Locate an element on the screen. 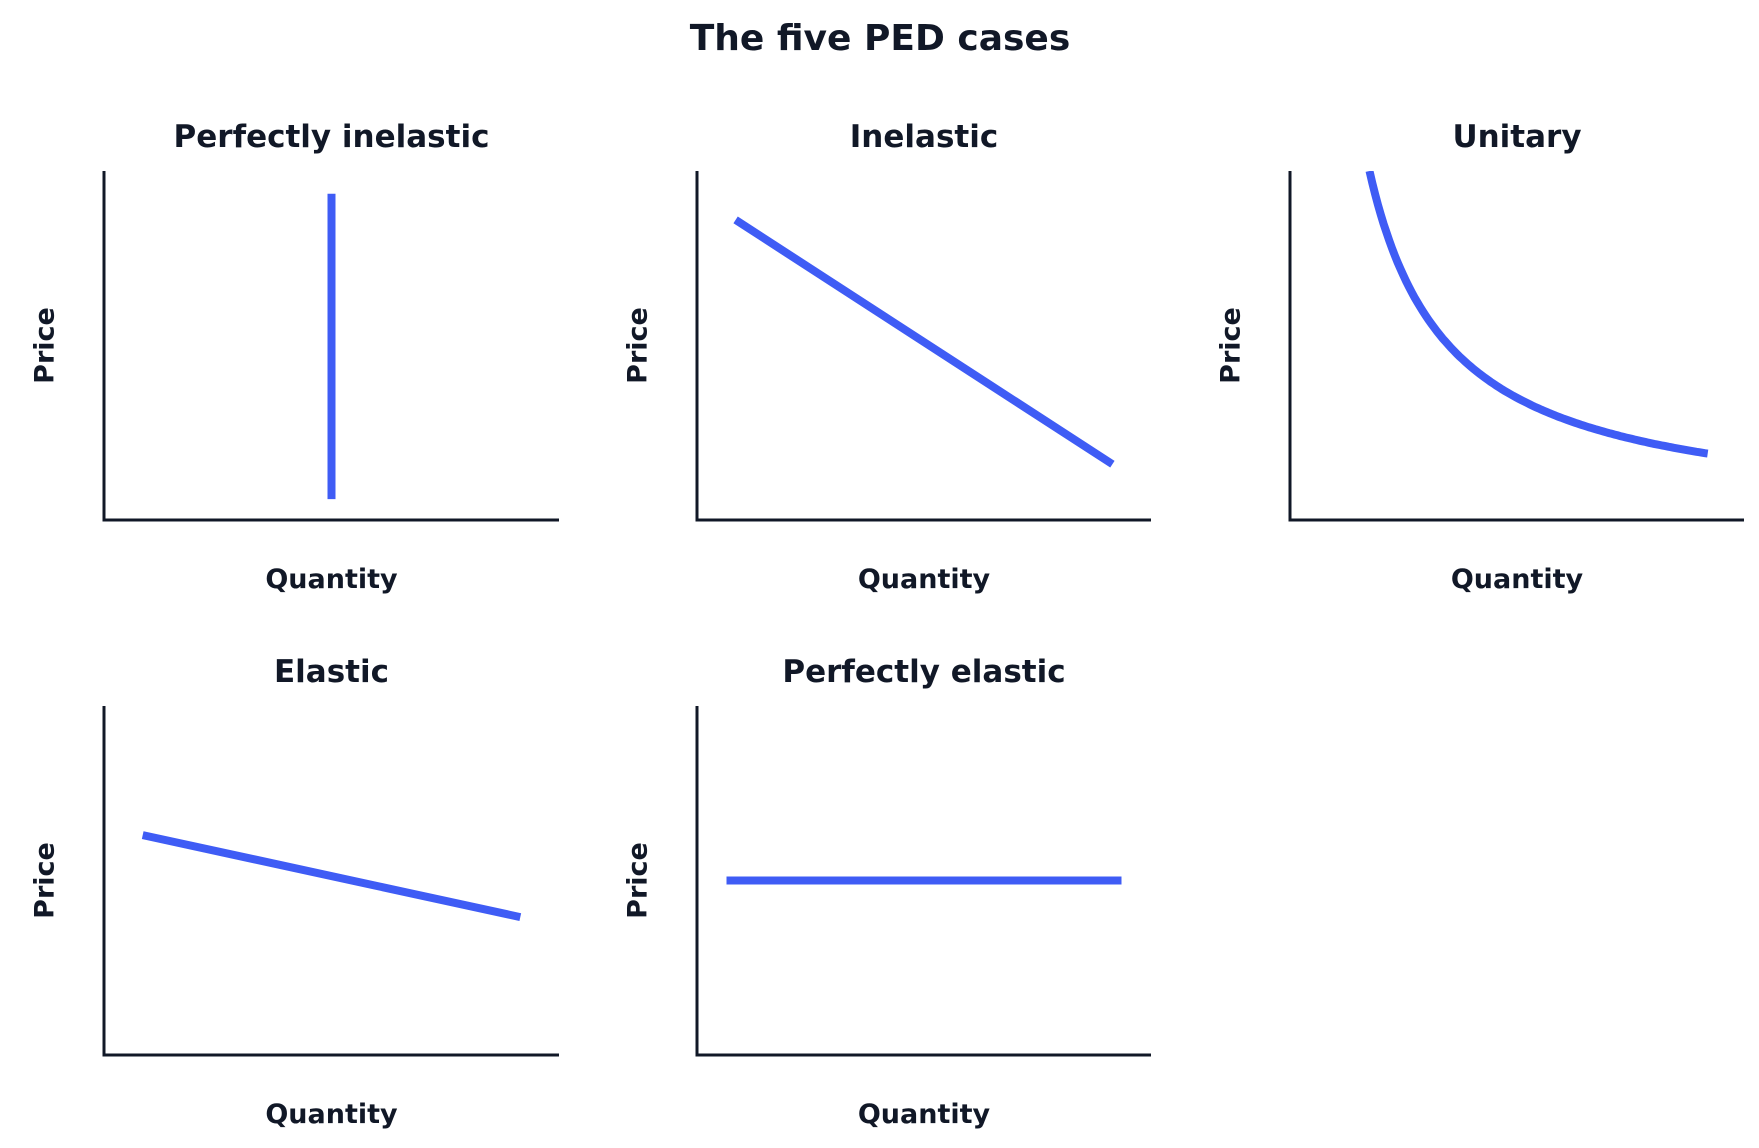 This screenshot has height=1148, width=1759. panel-5: Perfectly elastic Quantity Price is located at coordinates (887, 892).